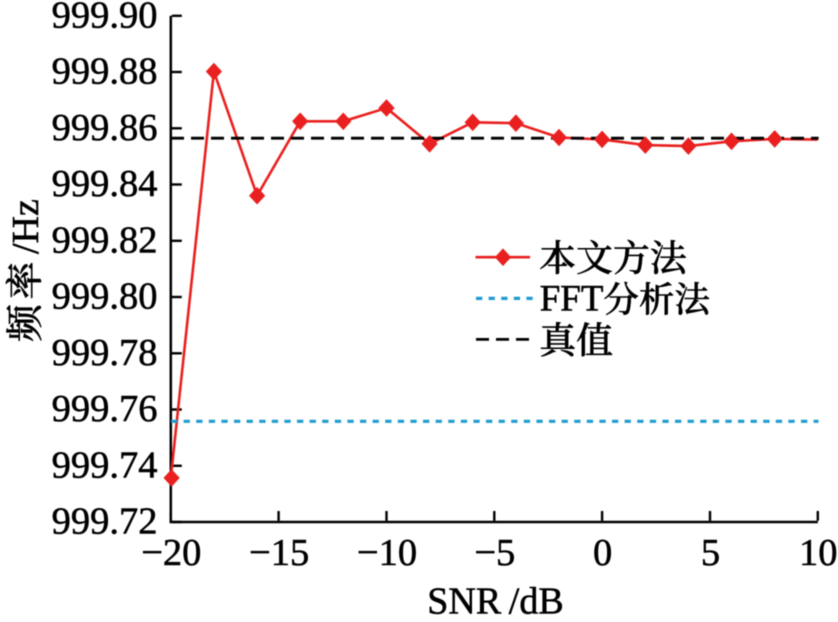  Describe the element at coordinates (105, 240) in the screenshot. I see `svg-text: 999.82` at that location.